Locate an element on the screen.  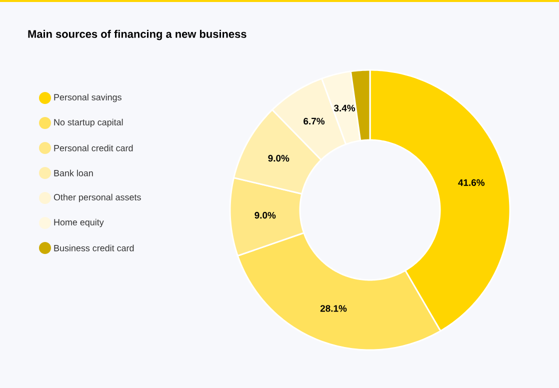
data-label: 28.1% is located at coordinates (333, 308).